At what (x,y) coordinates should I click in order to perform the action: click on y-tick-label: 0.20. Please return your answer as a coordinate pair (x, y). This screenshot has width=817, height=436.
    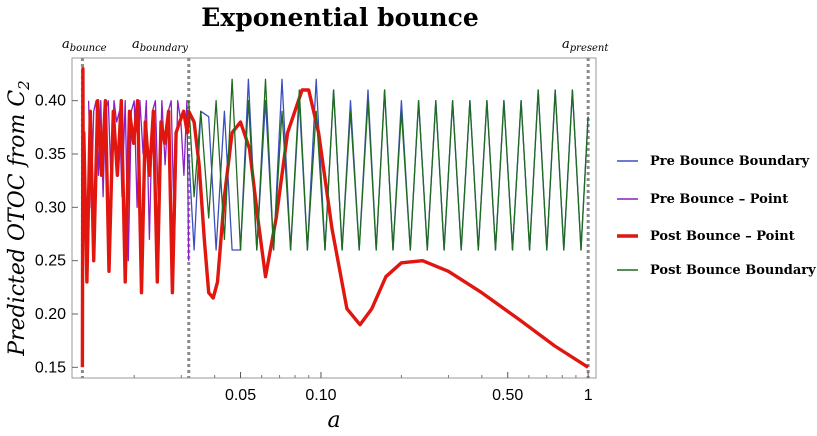
    Looking at the image, I should click on (50, 314).